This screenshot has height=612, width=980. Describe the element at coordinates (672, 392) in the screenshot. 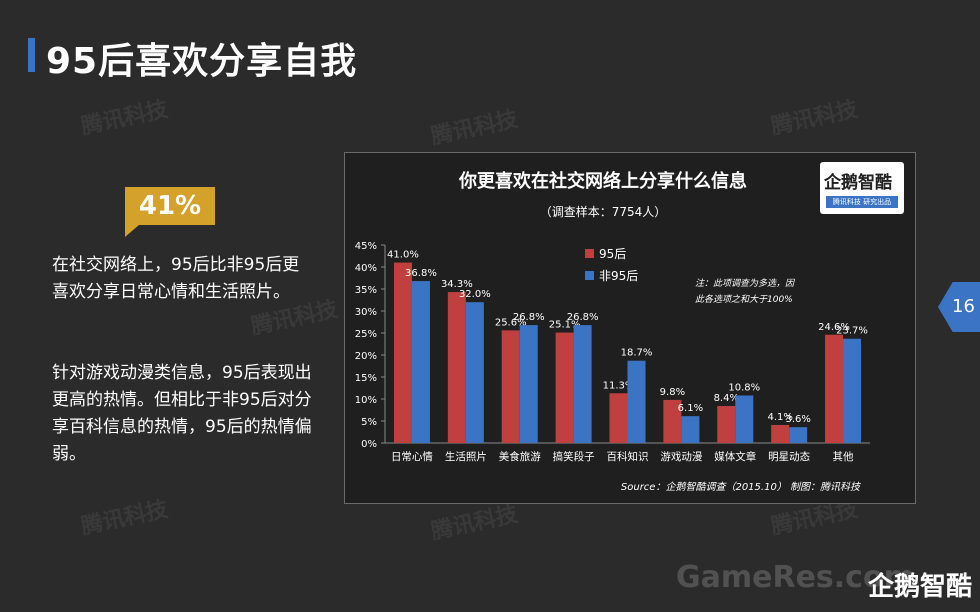

I see `data-label: 9.8%` at that location.